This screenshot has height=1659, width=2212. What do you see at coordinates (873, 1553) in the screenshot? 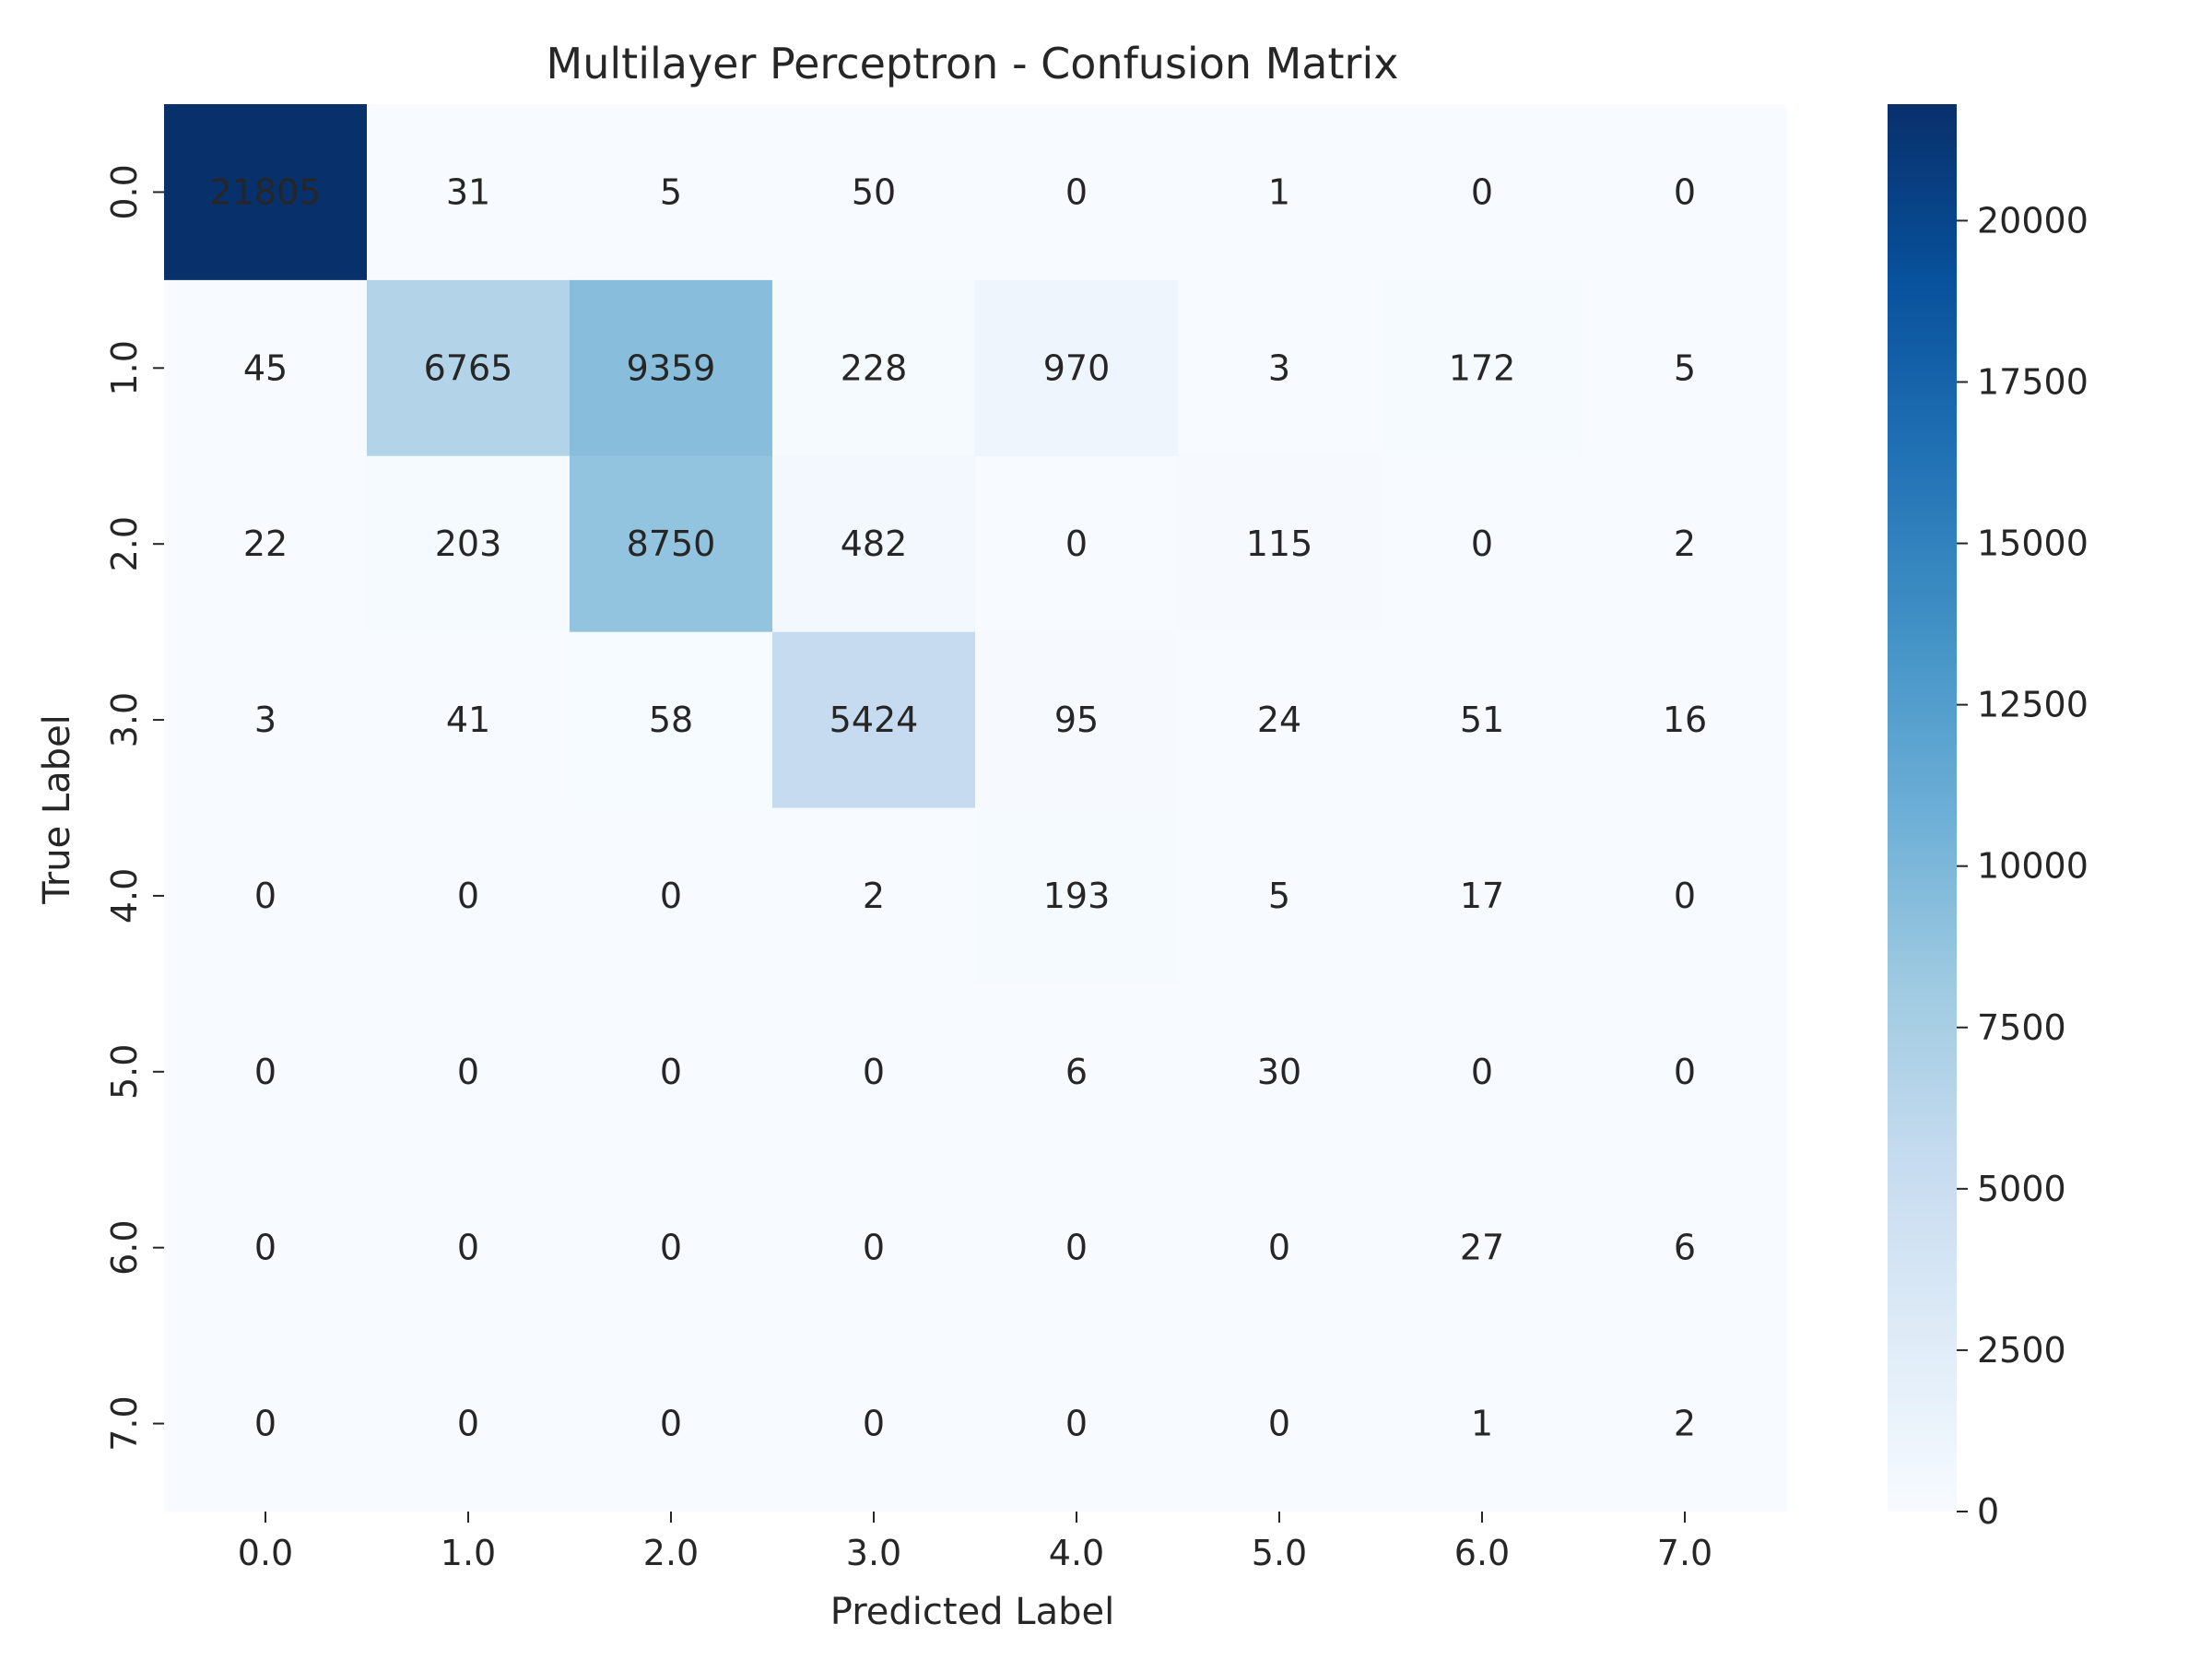
I see `x-tick-label-3: 3.0` at bounding box center [873, 1553].